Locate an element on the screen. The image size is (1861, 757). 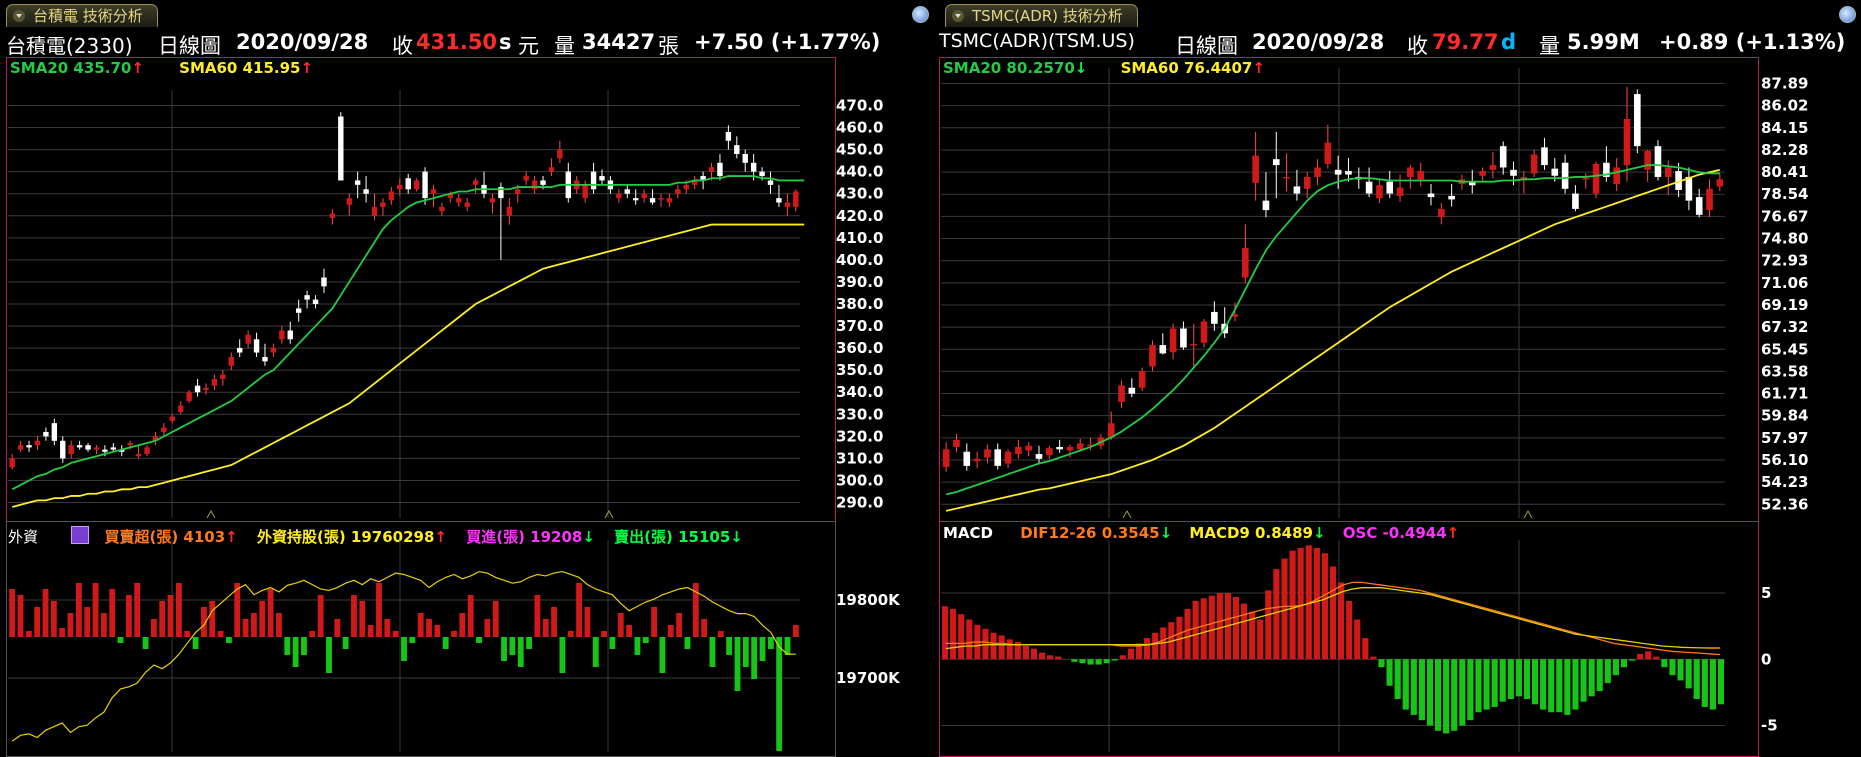
left-price-y-tick-label: 310.0 is located at coordinates (859, 458).